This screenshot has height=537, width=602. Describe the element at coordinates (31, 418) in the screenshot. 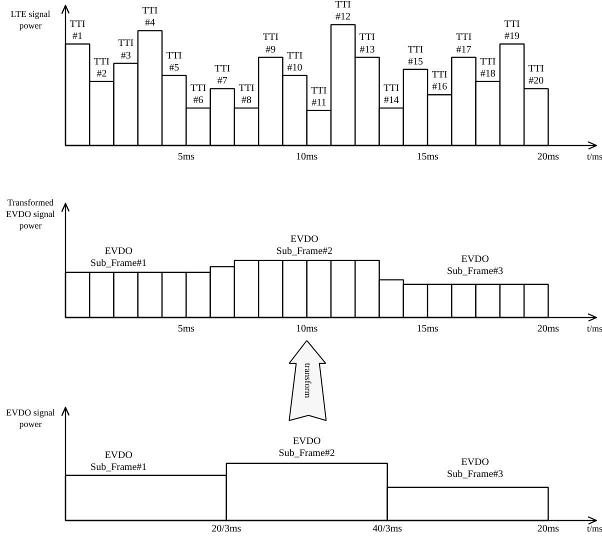

I see `y-axis-title: EVDO signal power` at that location.